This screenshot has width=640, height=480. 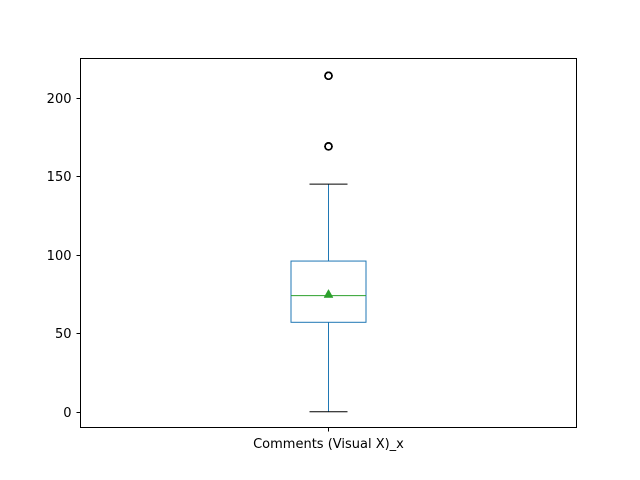 I want to click on x-axis: Comments (Visual X)_x, so click(x=328, y=439).